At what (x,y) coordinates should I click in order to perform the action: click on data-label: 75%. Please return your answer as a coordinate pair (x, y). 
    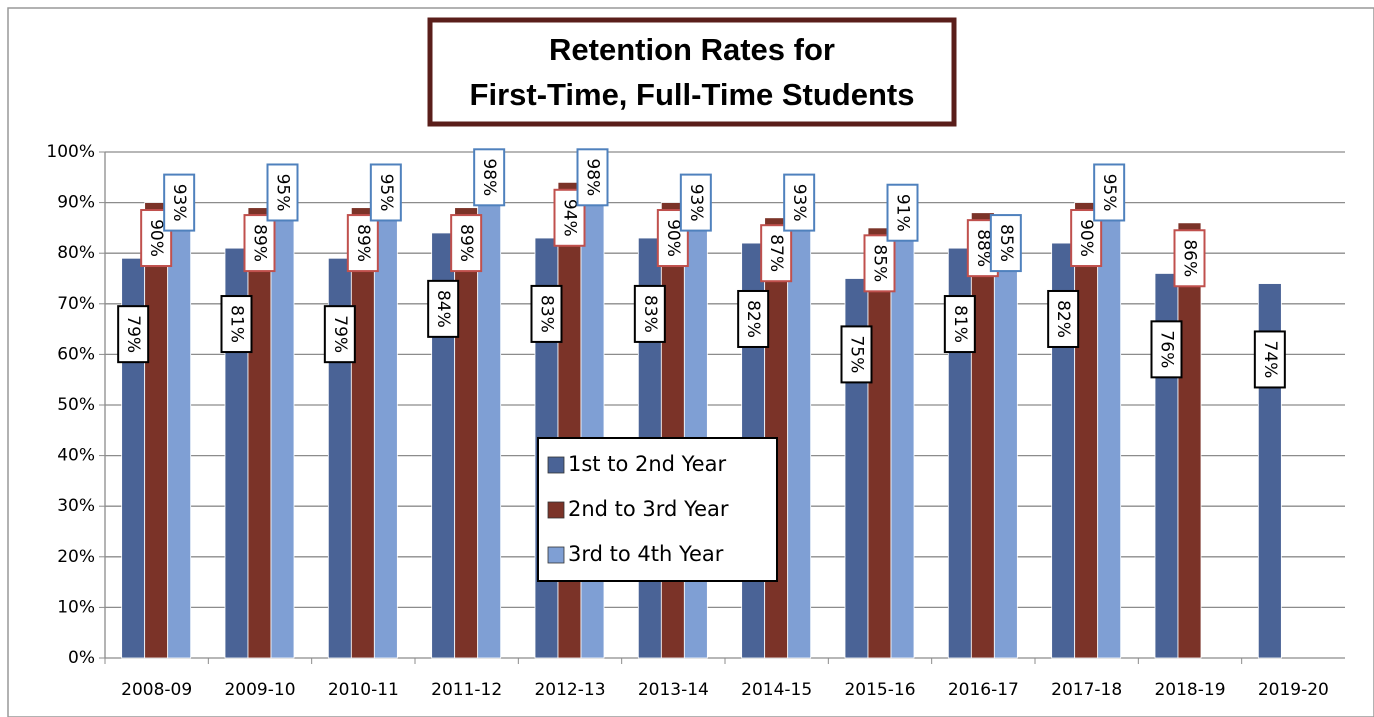
    Looking at the image, I should click on (857, 355).